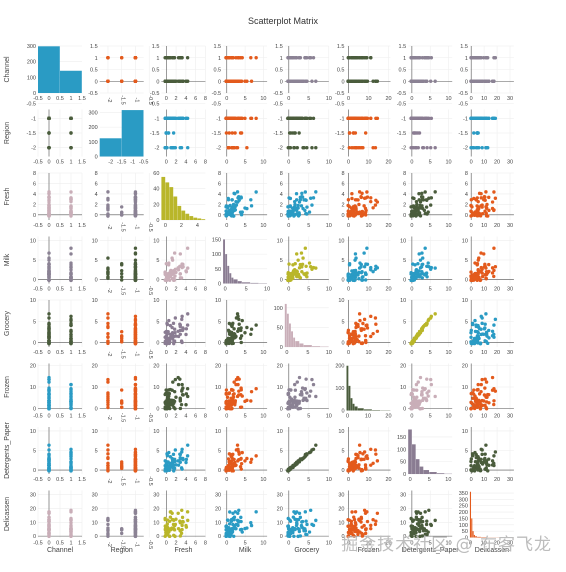 The width and height of the screenshot is (566, 572). I want to click on tick-label: 1.5, so click(156, 47).